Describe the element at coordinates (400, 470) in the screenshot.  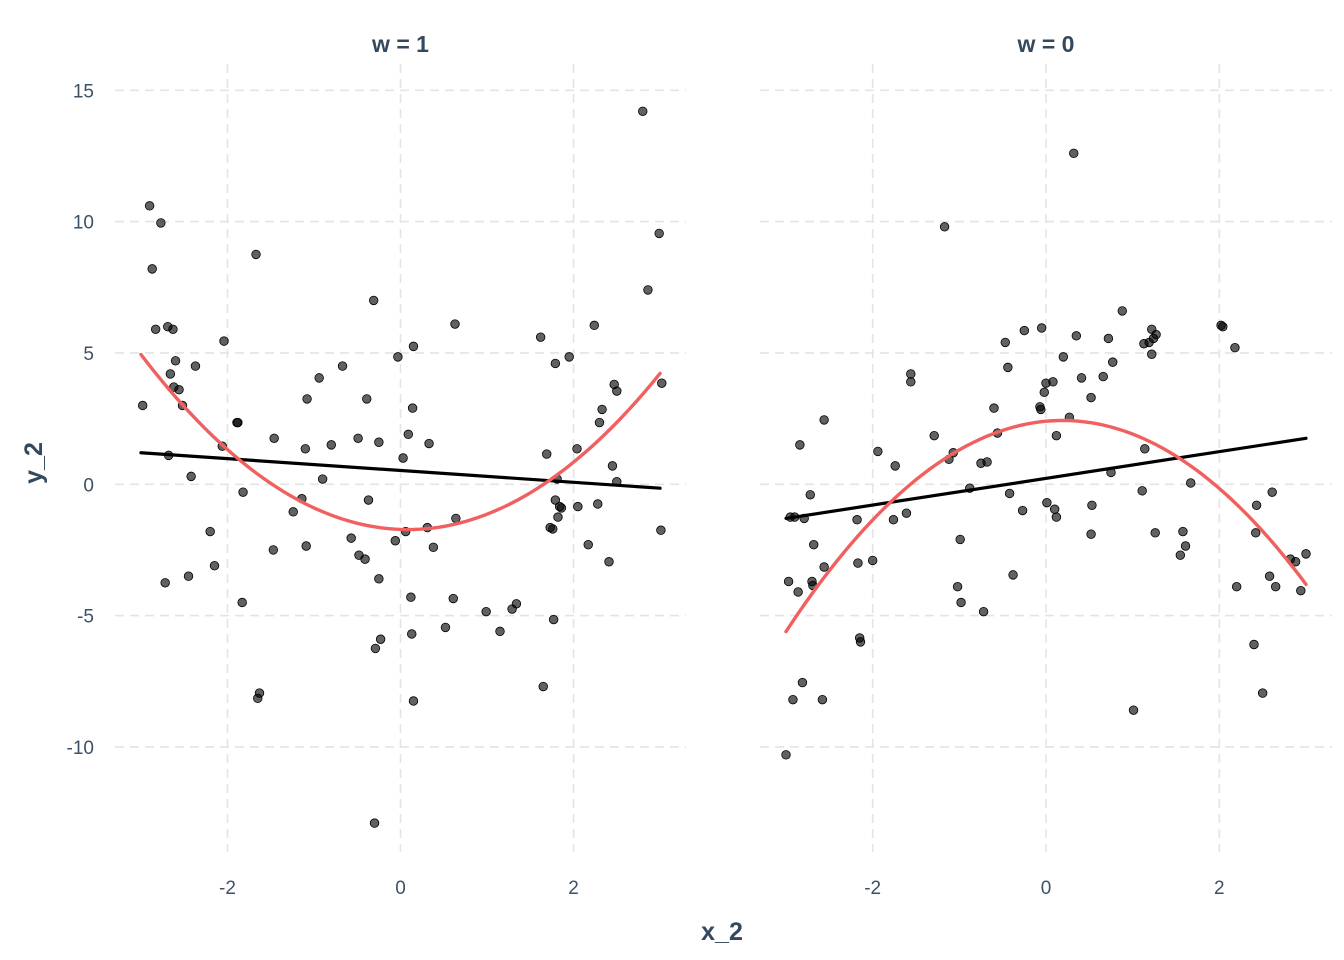
I see `linear-fit-line` at that location.